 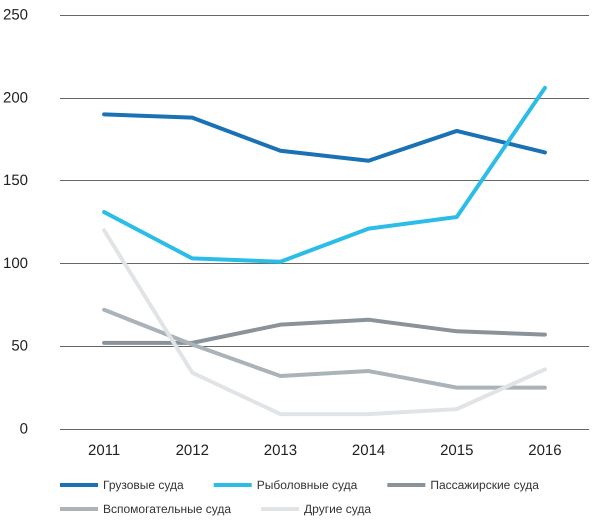 I want to click on y-tick-label: 250, so click(x=15, y=15).